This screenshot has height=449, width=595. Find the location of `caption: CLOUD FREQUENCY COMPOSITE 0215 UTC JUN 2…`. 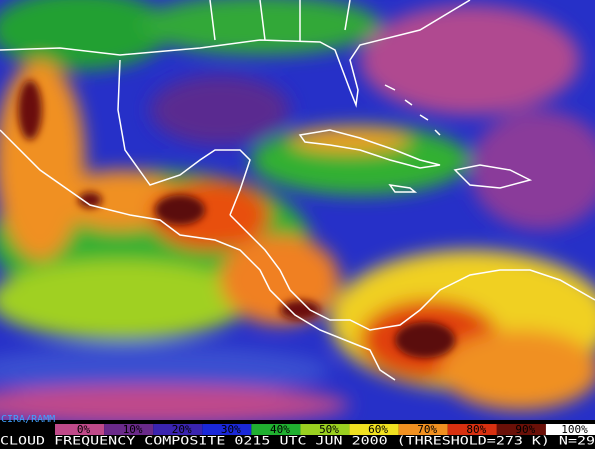

caption: CLOUD FREQUENCY COMPOSITE 0215 UTC JUN 2… is located at coordinates (297, 441).